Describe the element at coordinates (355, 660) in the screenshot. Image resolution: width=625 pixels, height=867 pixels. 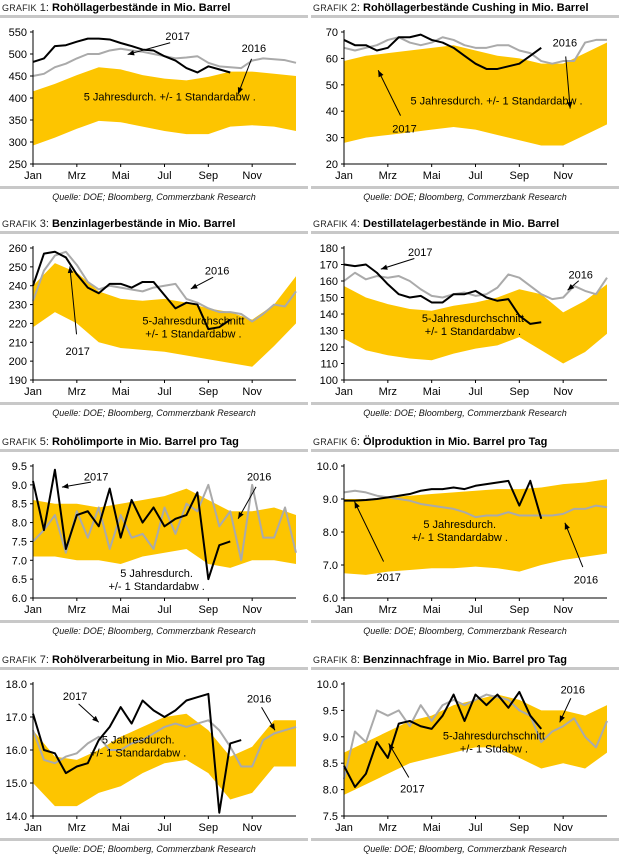
I see `chart-title-number: 8:` at that location.